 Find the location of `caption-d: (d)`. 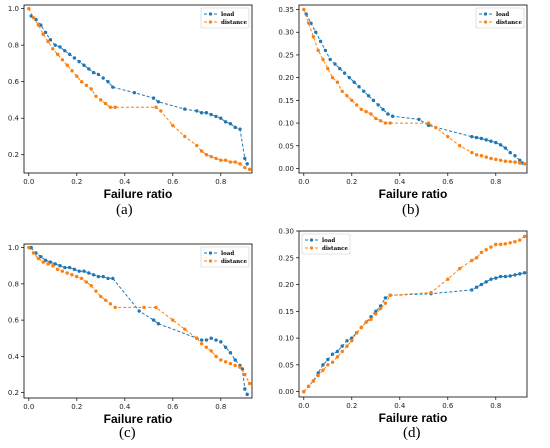

caption-d: (d) is located at coordinates (412, 433).